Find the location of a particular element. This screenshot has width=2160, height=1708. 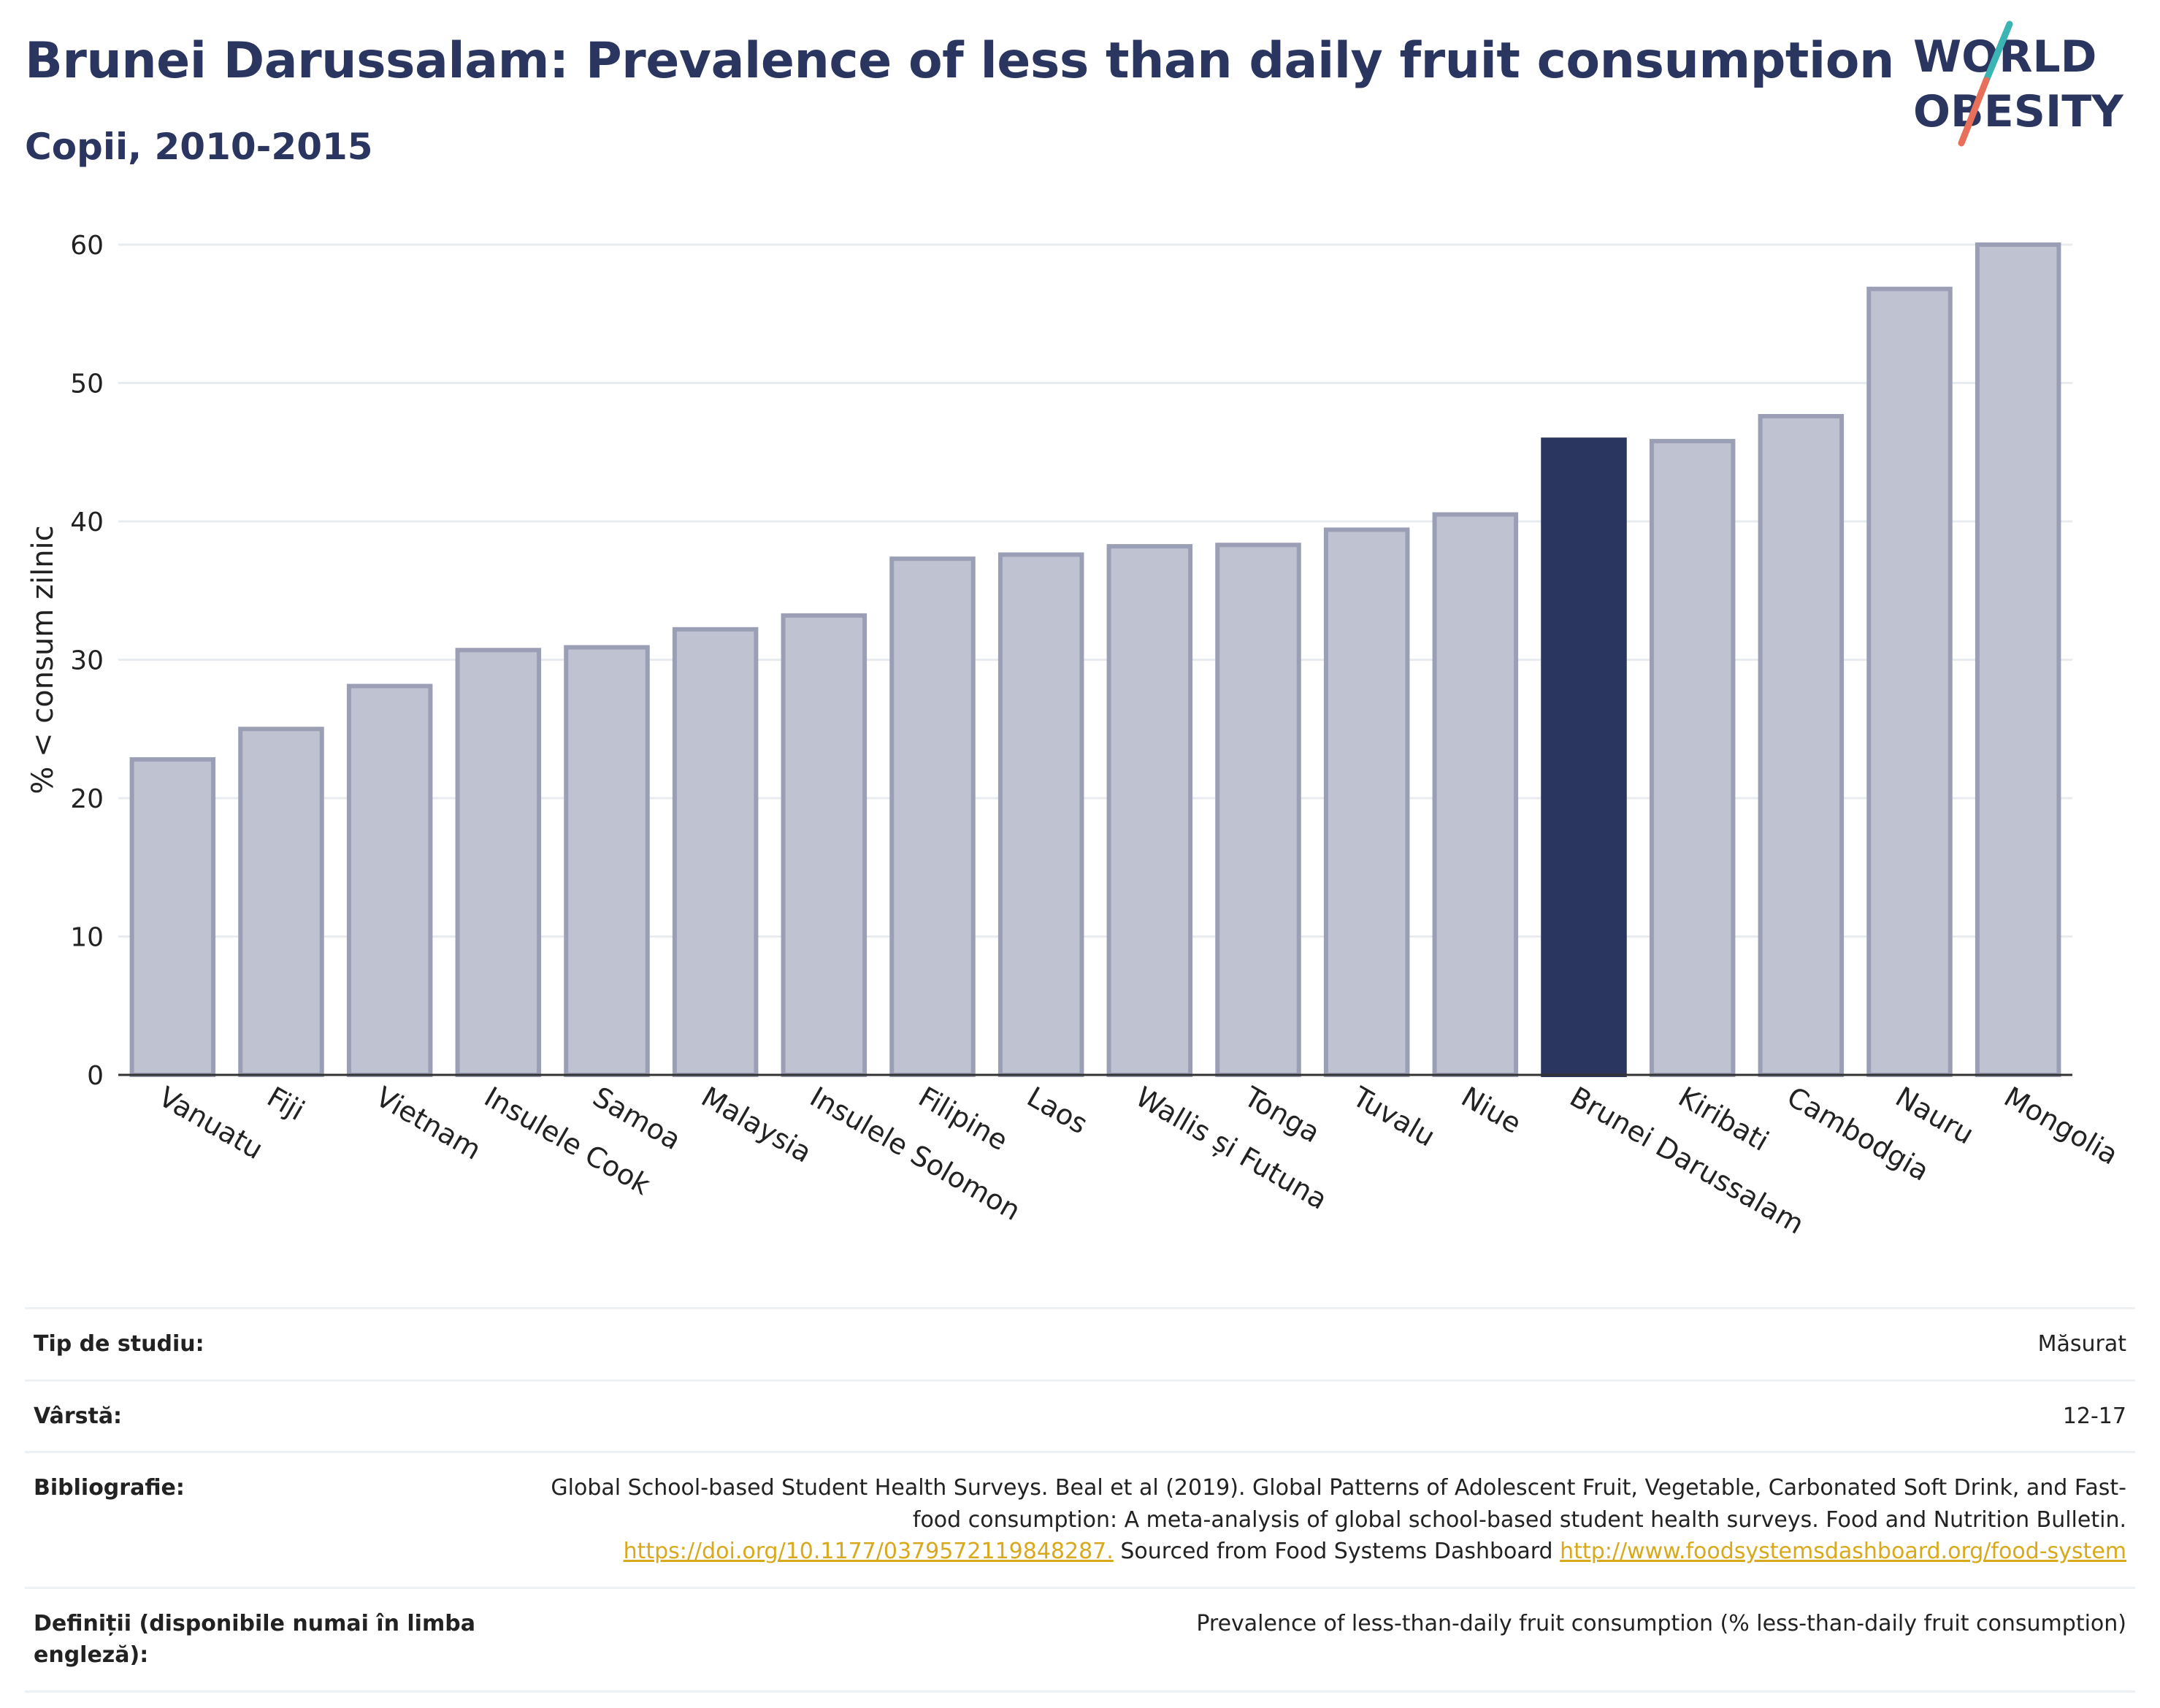

bar-insulele-cook is located at coordinates (499, 862).